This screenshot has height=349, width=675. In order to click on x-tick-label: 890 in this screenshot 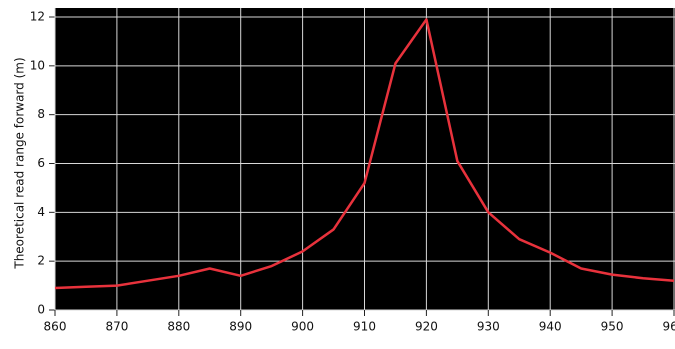, I will do `click(240, 327)`.